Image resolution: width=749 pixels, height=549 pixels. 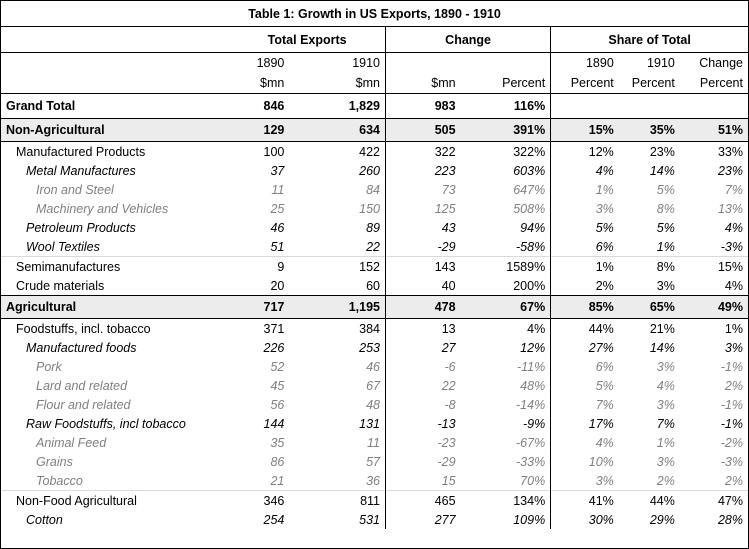 I want to click on cell-share-1910: 21%, so click(x=662, y=328).